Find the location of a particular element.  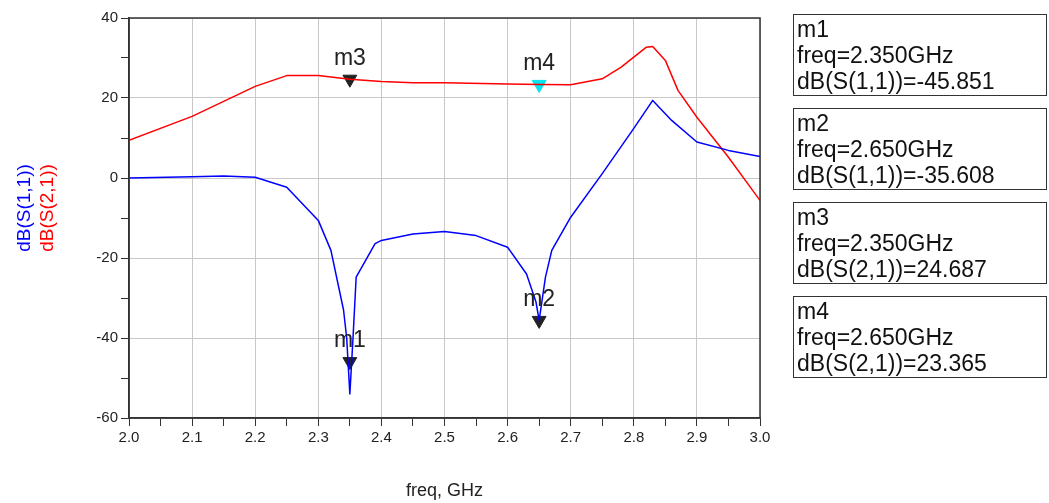

x-tick-label: 2.6 is located at coordinates (508, 437).